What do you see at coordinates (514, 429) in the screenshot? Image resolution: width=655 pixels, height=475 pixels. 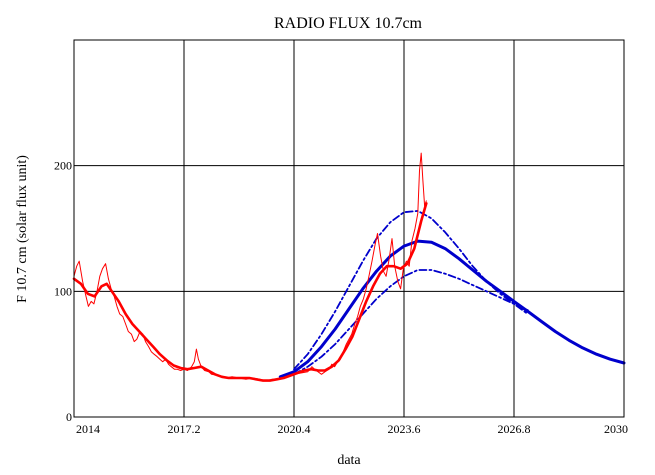 I see `x-tick-label: 2026.8` at bounding box center [514, 429].